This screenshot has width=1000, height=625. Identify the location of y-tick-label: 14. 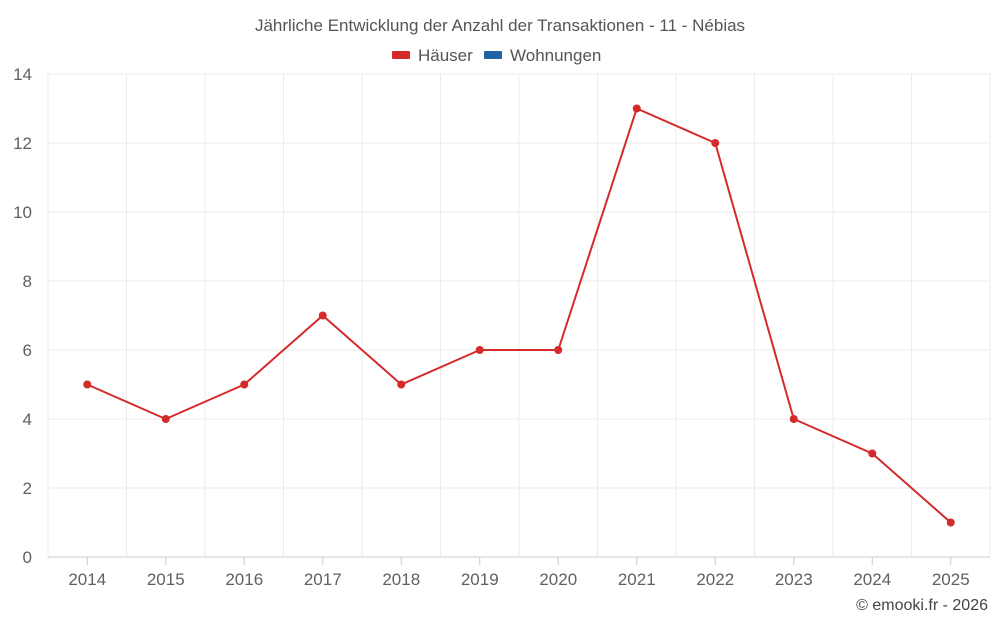
(22, 74).